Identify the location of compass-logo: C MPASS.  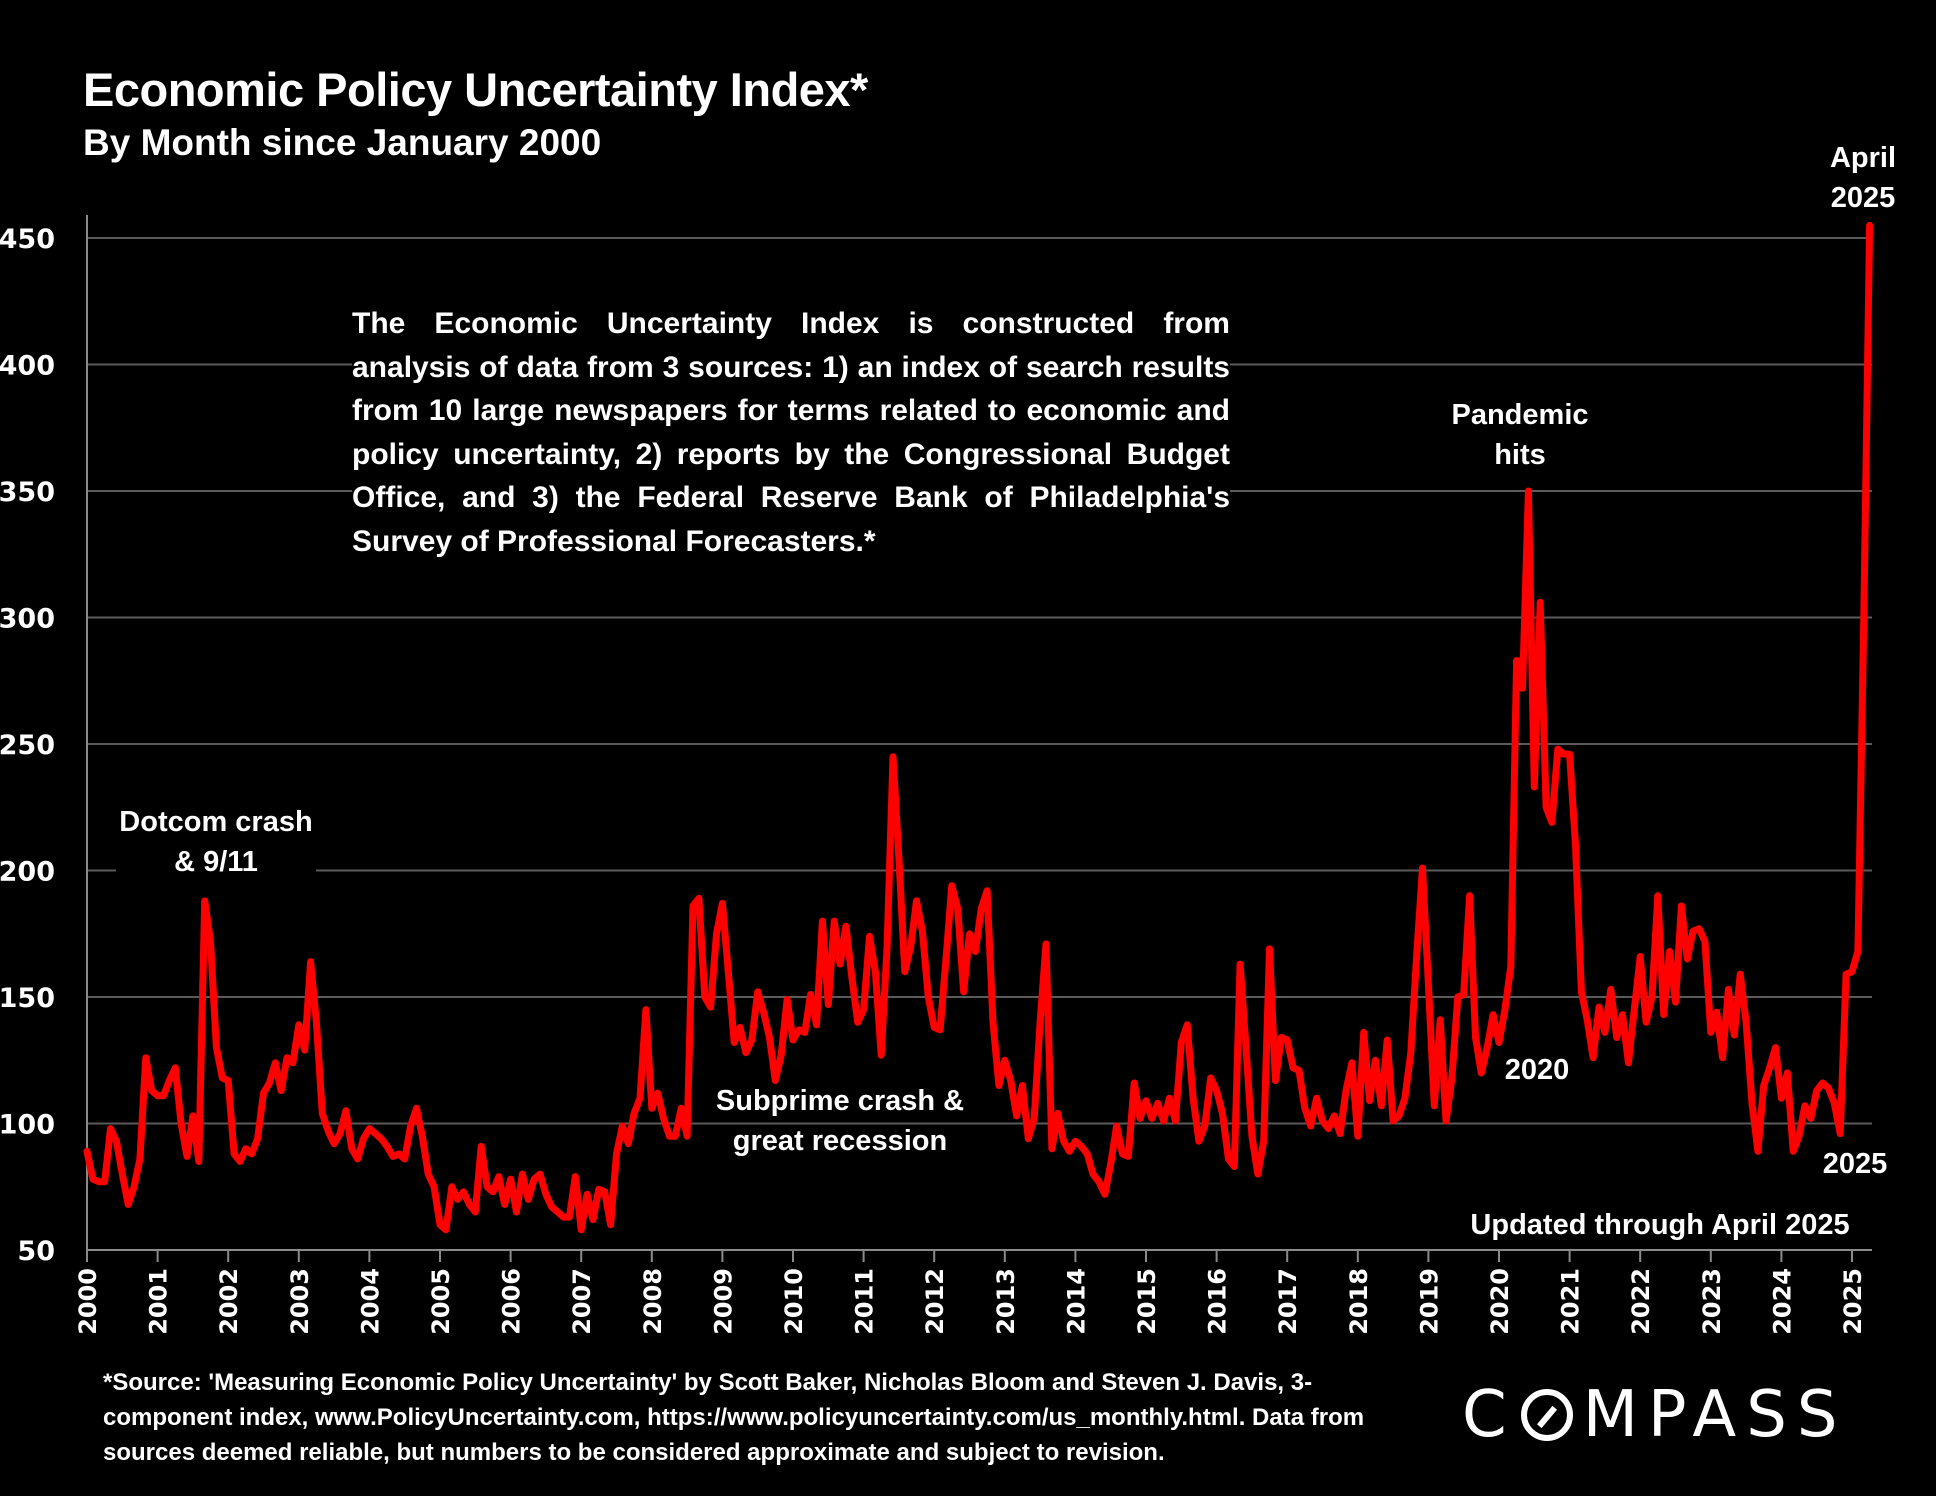
(1654, 1415).